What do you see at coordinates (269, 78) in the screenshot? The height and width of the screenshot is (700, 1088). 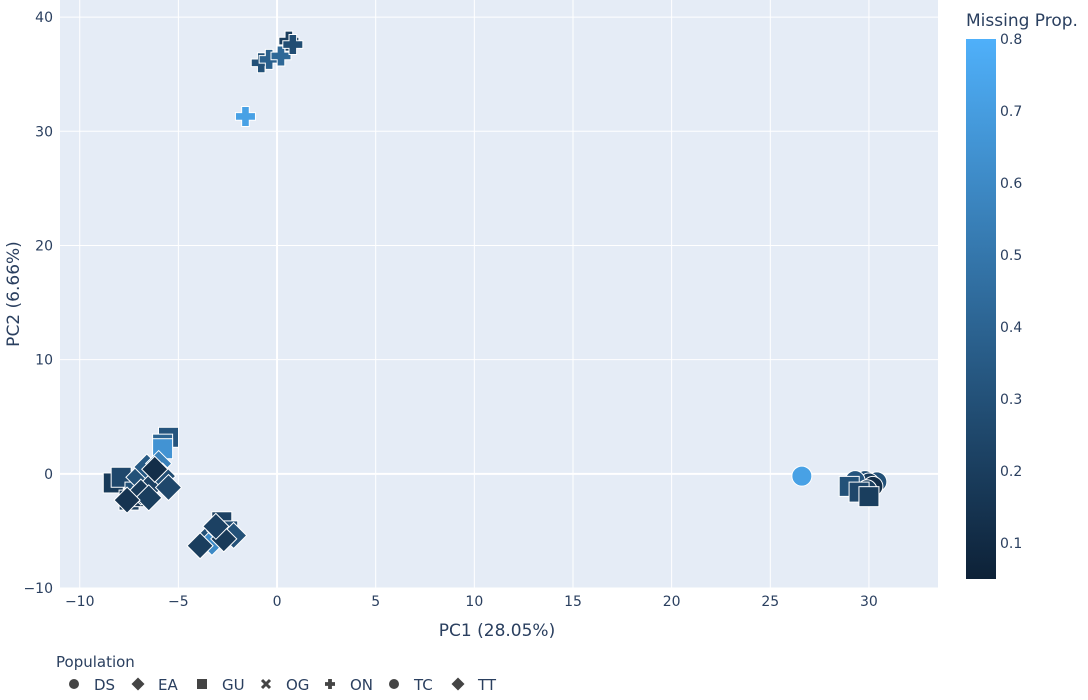 I see `series-on` at bounding box center [269, 78].